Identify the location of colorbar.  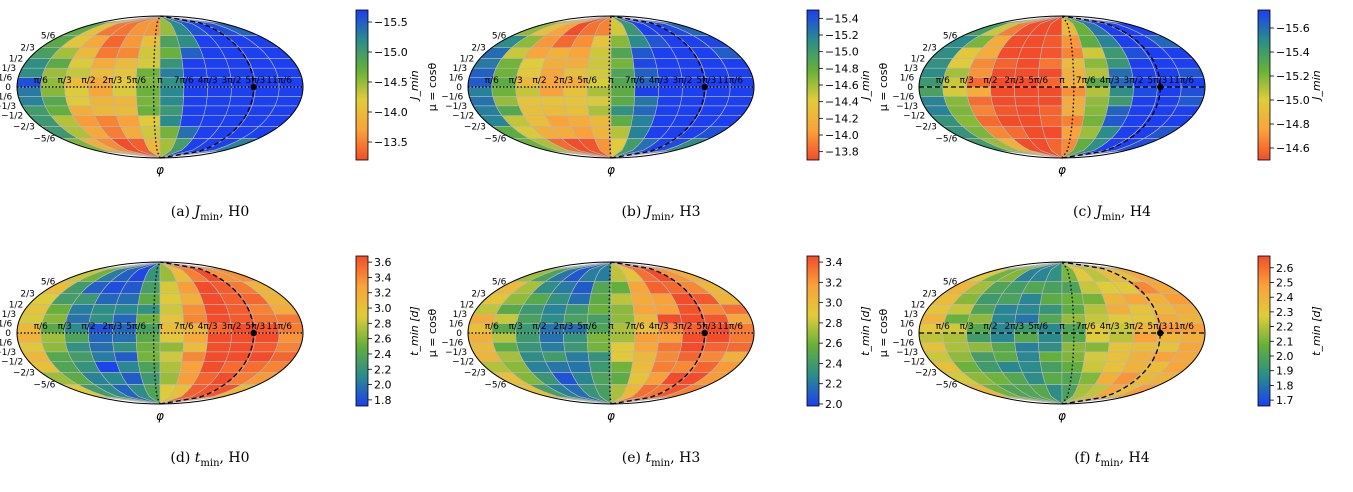
(813, 85).